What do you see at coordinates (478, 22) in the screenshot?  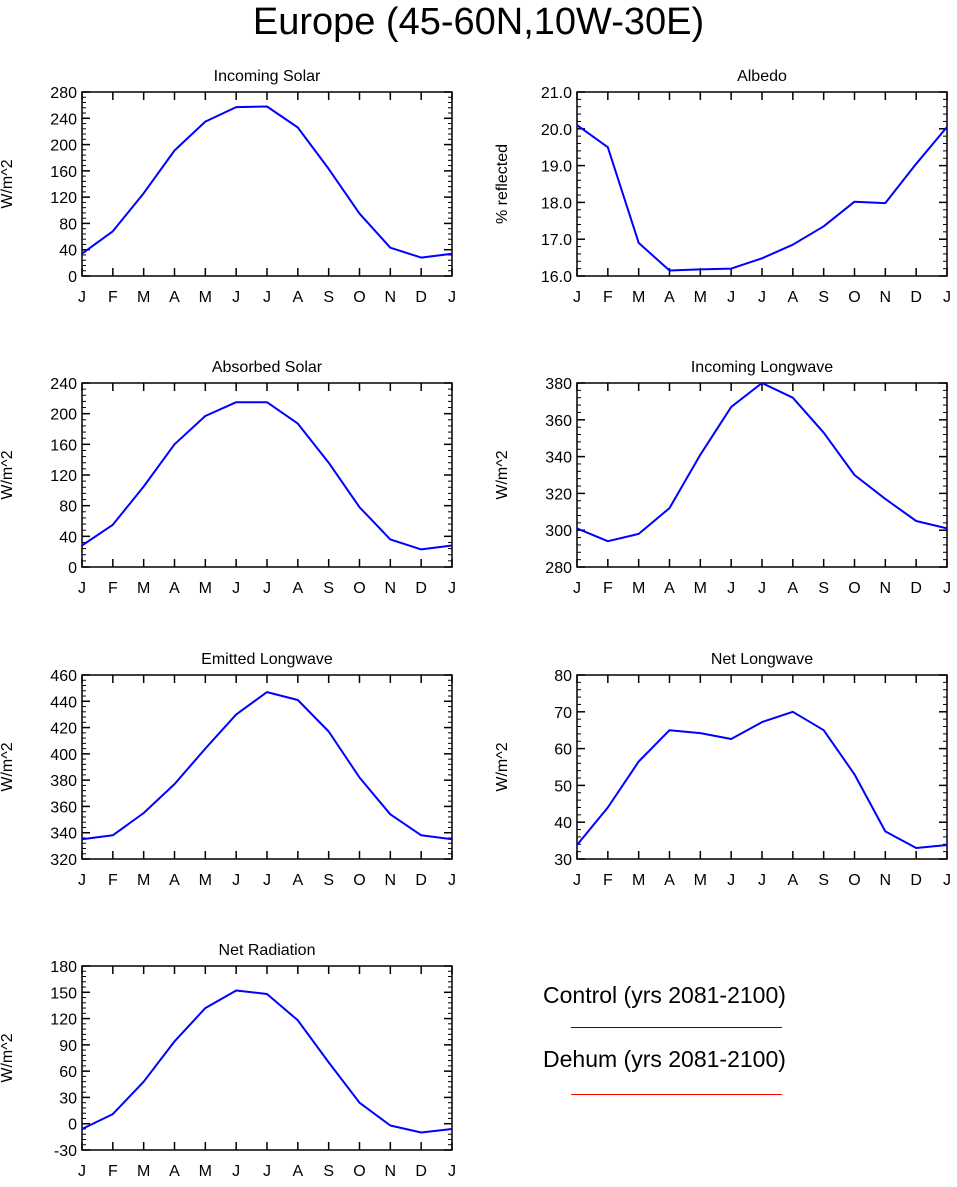 I see `figure-title: Europe (45-60N,10W-30E)` at bounding box center [478, 22].